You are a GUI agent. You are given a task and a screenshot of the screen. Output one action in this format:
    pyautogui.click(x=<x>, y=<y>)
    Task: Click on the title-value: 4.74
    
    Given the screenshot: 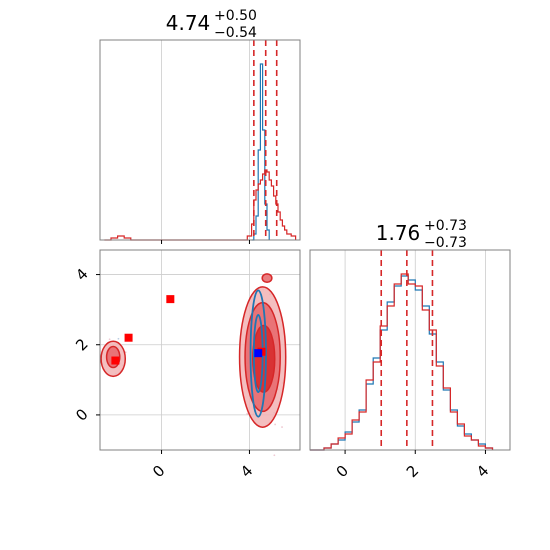 What is the action you would take?
    pyautogui.click(x=188, y=23)
    